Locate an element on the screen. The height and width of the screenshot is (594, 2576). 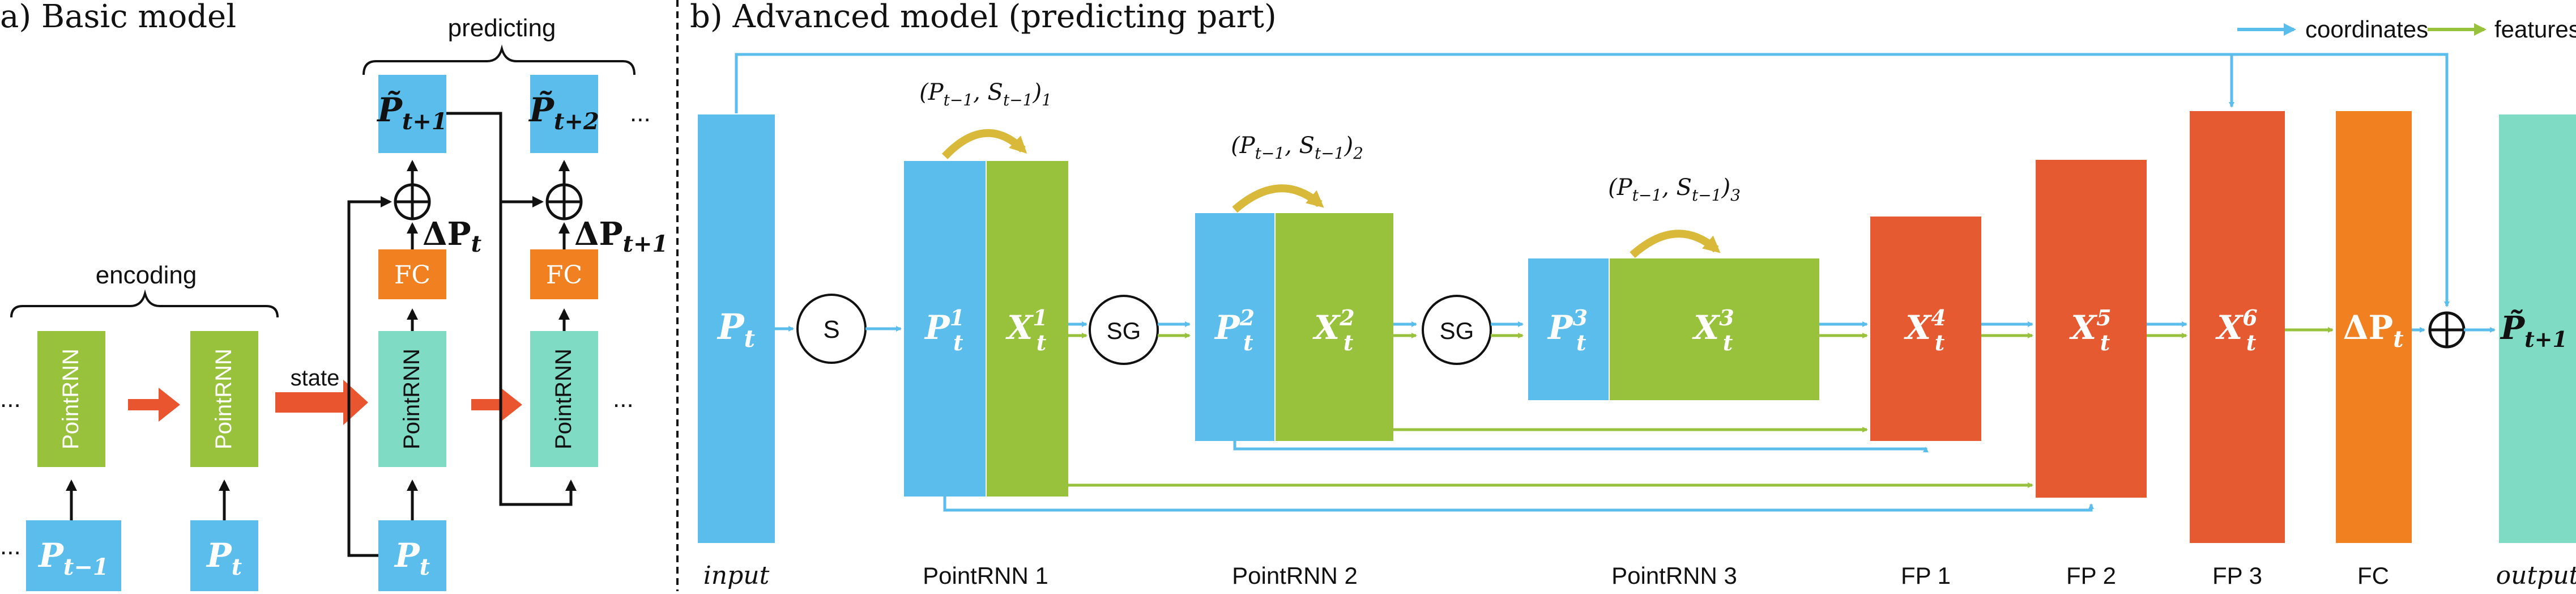
label-fp3: FP 3 is located at coordinates (2237, 575).